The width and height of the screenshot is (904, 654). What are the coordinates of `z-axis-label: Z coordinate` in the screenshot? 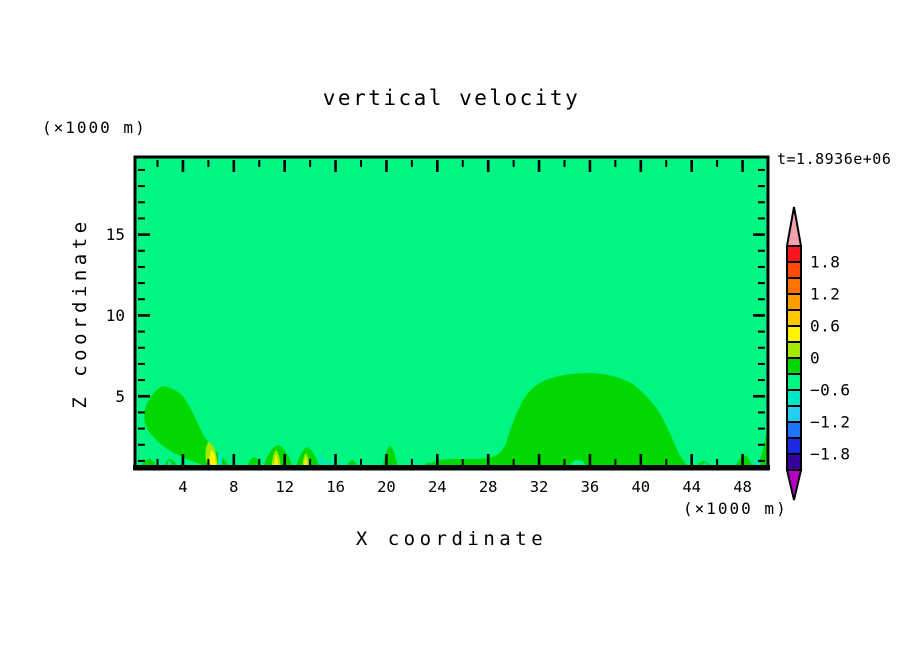 It's located at (80, 313).